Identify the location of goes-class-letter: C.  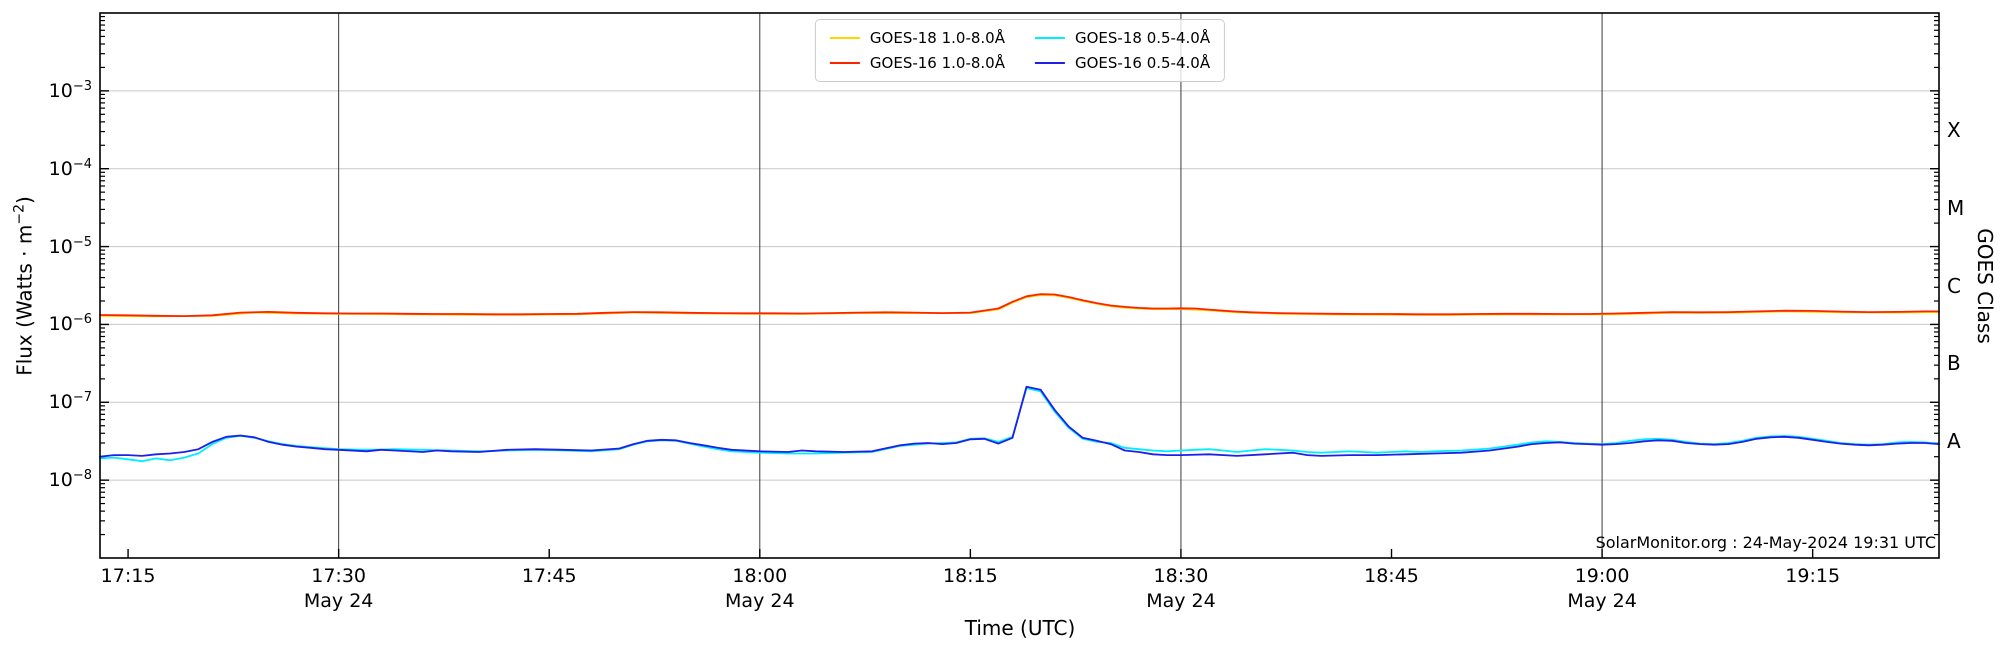
(1954, 285).